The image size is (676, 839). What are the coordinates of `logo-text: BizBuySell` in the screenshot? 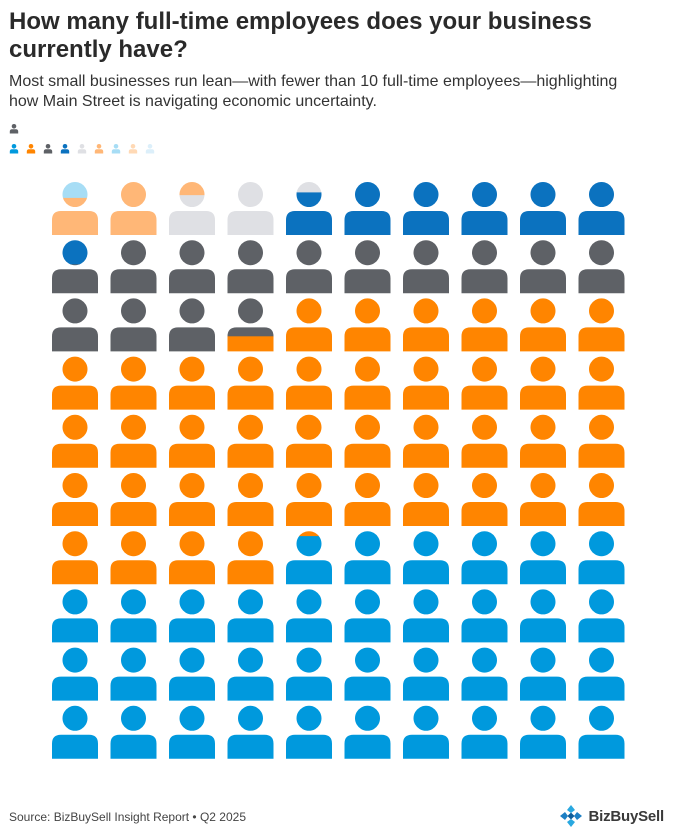 It's located at (626, 816).